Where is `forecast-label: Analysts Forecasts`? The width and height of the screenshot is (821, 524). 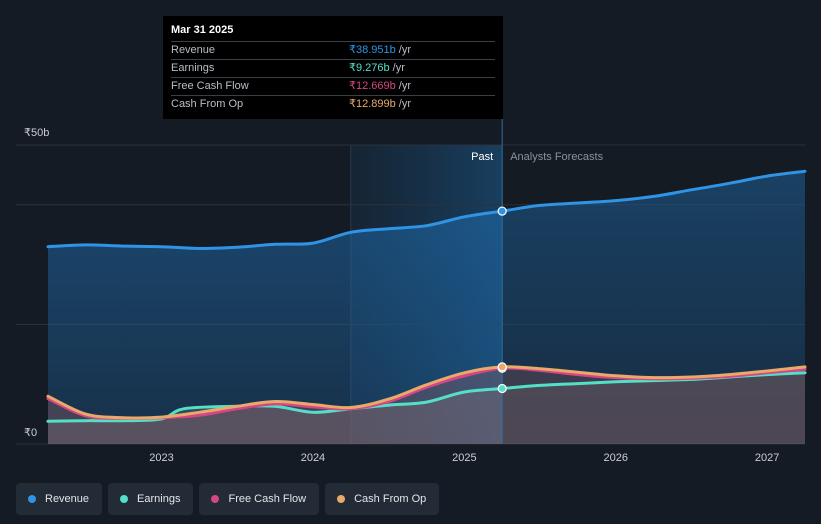 forecast-label: Analysts Forecasts is located at coordinates (556, 157).